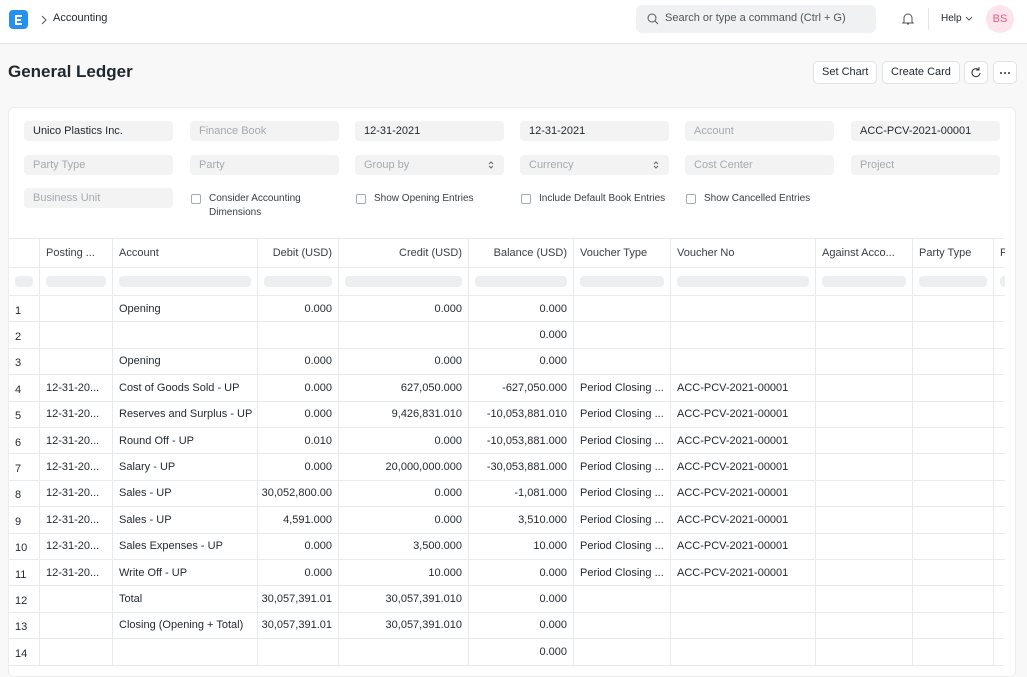  I want to click on table-cell: -10,053,881.000, so click(521, 441).